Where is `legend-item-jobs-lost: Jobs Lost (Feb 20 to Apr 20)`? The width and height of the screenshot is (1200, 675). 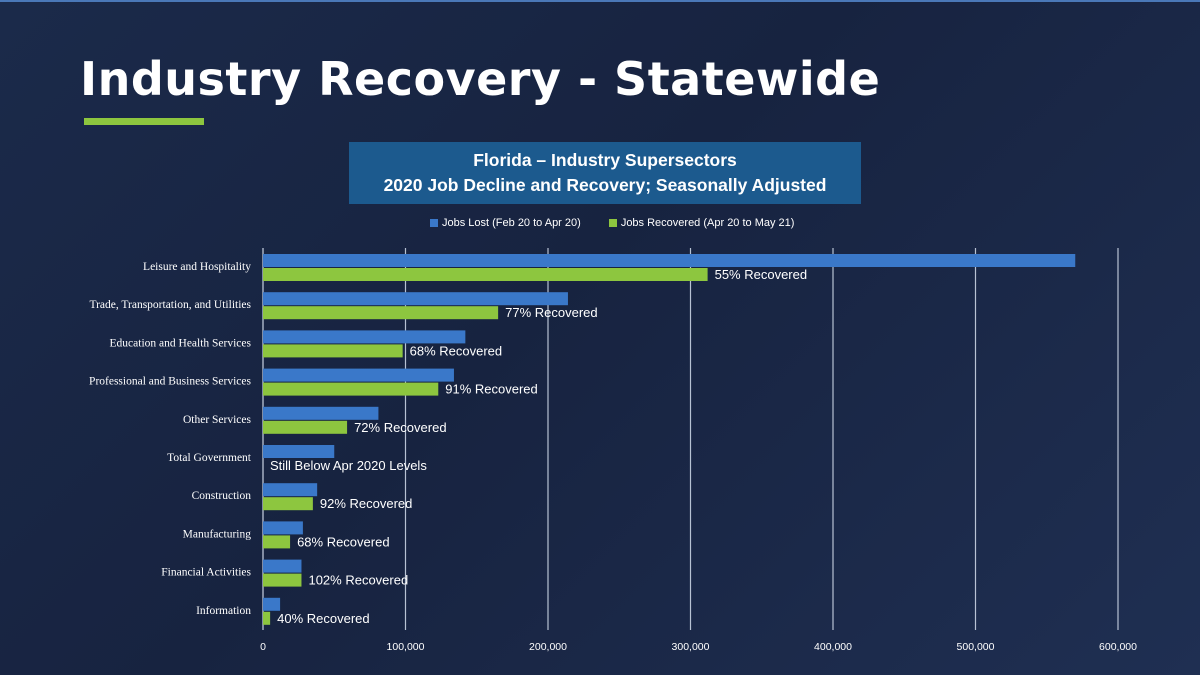 legend-item-jobs-lost: Jobs Lost (Feb 20 to Apr 20) is located at coordinates (505, 223).